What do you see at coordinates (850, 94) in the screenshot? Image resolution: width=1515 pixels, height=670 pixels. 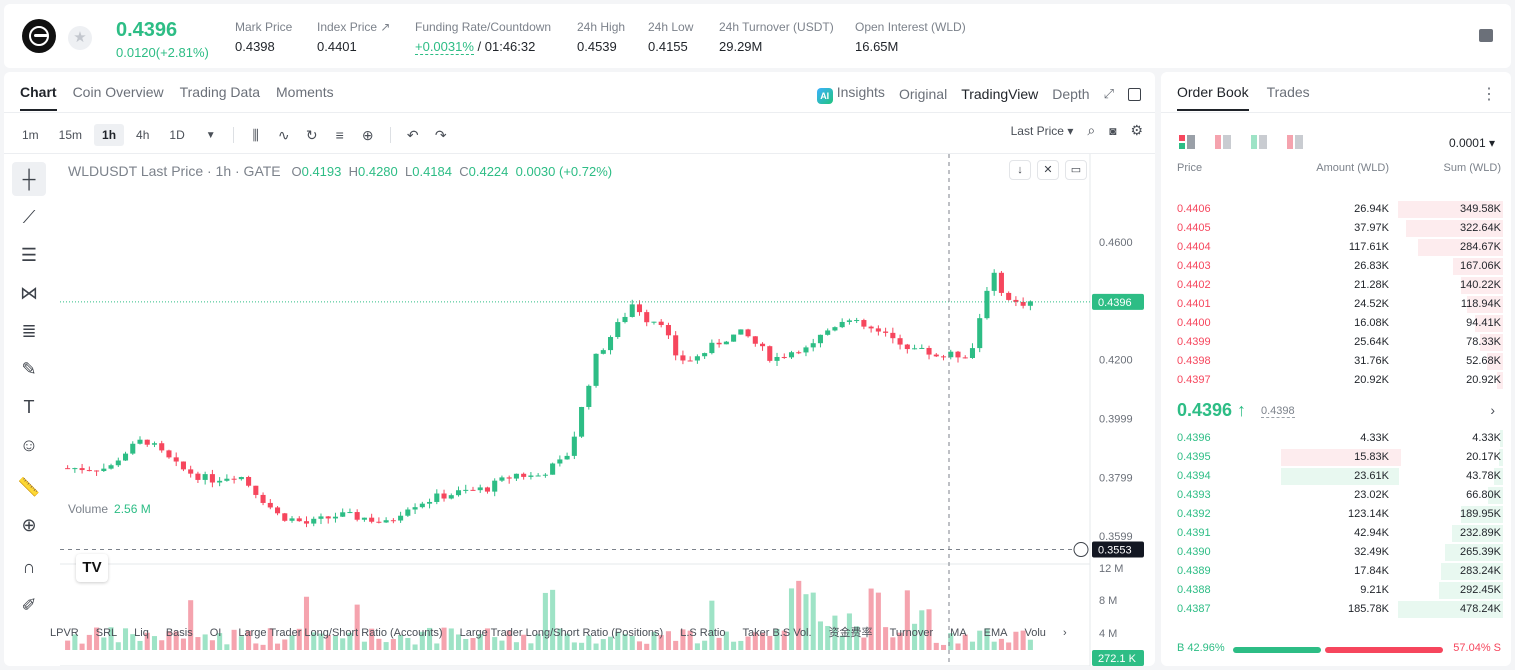 I see `tab-insights: AI Insights` at bounding box center [850, 94].